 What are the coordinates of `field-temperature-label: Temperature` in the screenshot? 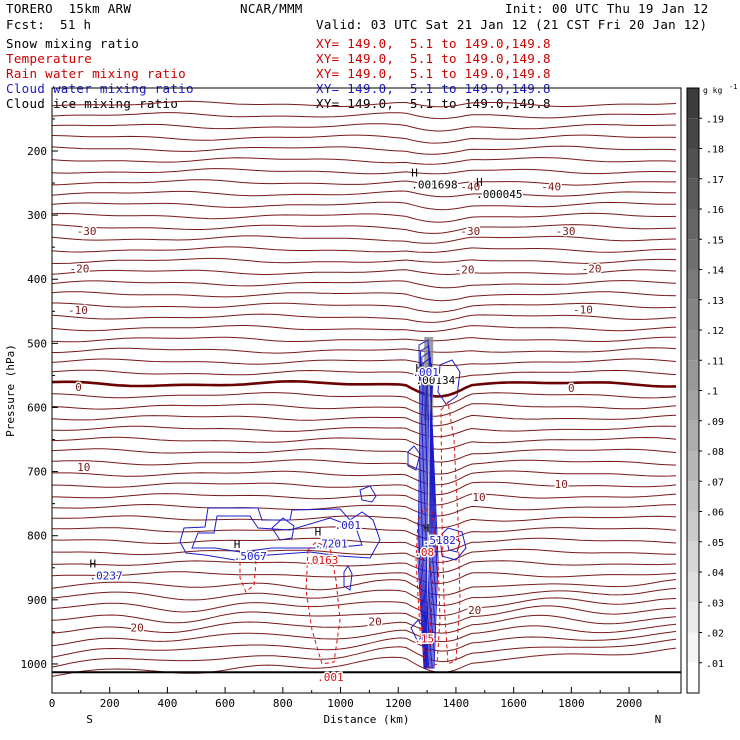 It's located at (49, 58).